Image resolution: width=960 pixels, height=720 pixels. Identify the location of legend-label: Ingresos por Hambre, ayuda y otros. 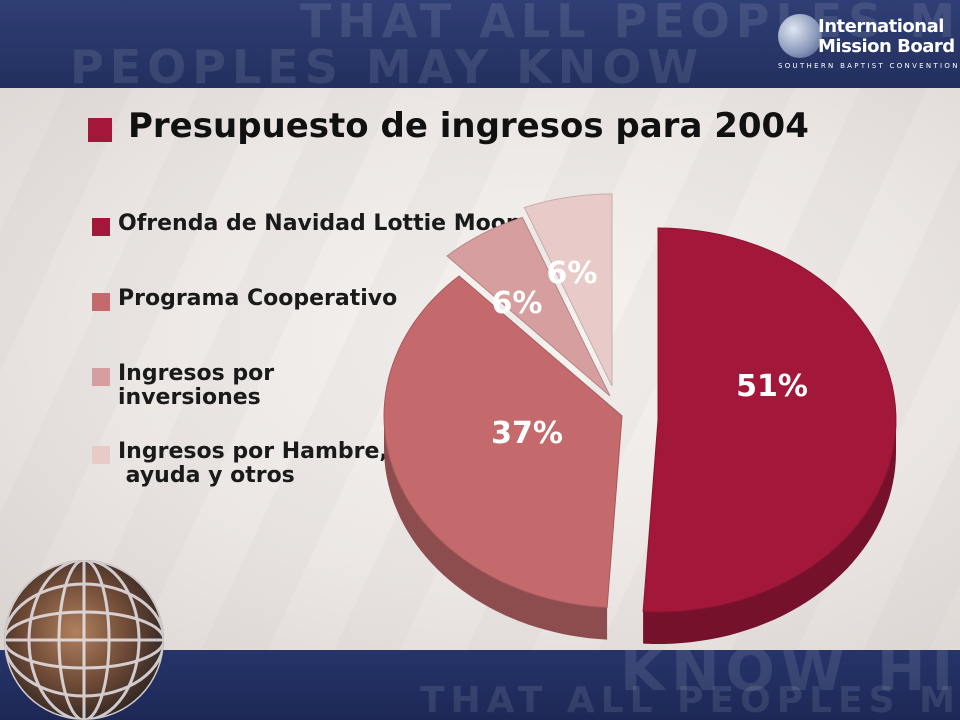
(253, 463).